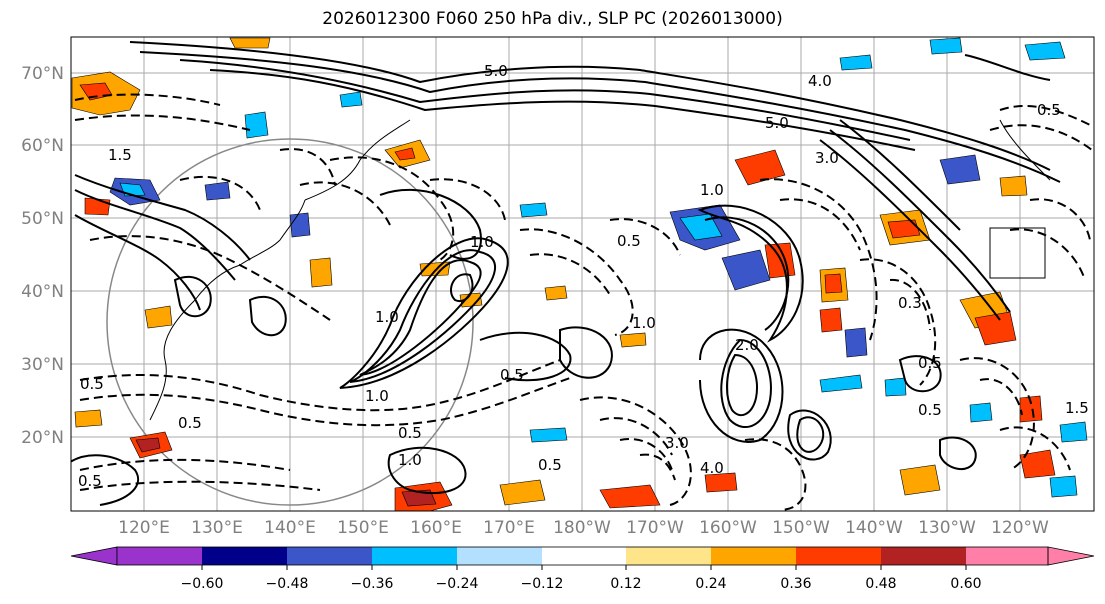  Describe the element at coordinates (144, 528) in the screenshot. I see `lon-label: 120°E` at that location.